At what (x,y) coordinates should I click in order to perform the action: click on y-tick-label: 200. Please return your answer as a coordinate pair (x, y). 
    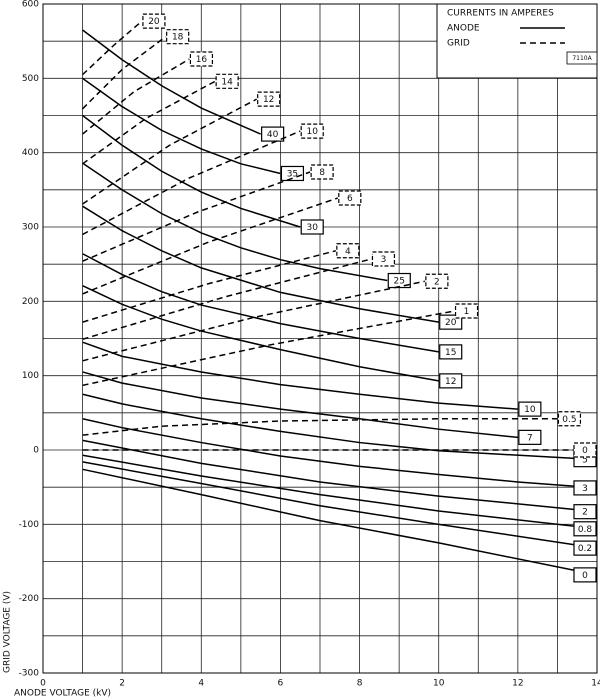
    Looking at the image, I should click on (30, 302).